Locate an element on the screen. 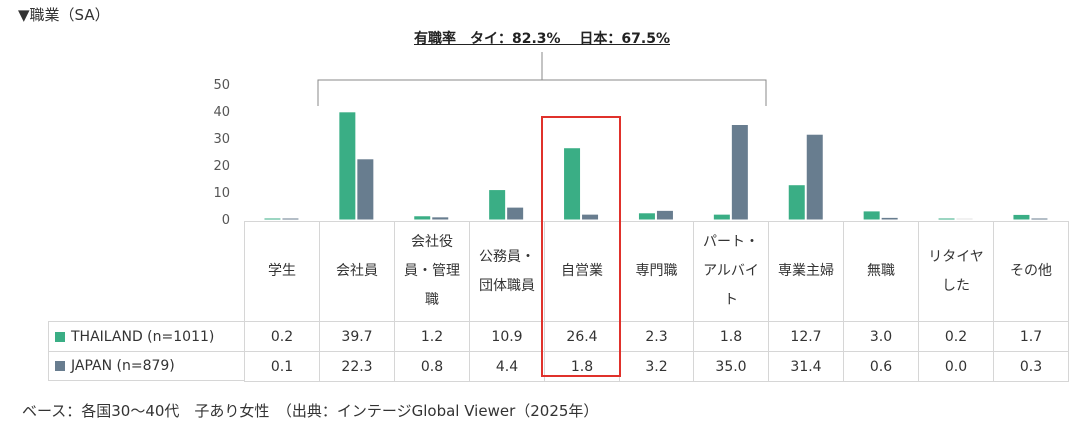  category-cell: リタイヤ した is located at coordinates (956, 271).